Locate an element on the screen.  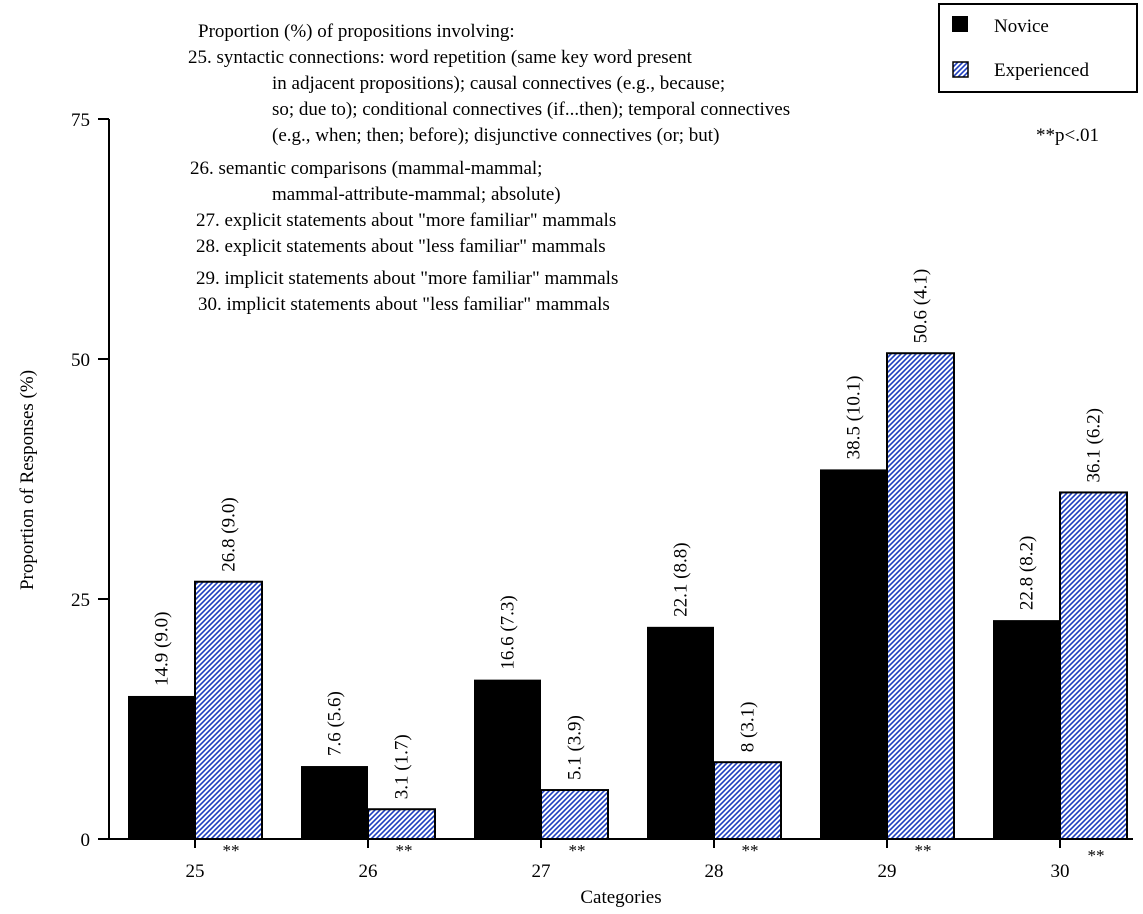
bar-value-label: 7.6 (5.6) is located at coordinates (335, 723).